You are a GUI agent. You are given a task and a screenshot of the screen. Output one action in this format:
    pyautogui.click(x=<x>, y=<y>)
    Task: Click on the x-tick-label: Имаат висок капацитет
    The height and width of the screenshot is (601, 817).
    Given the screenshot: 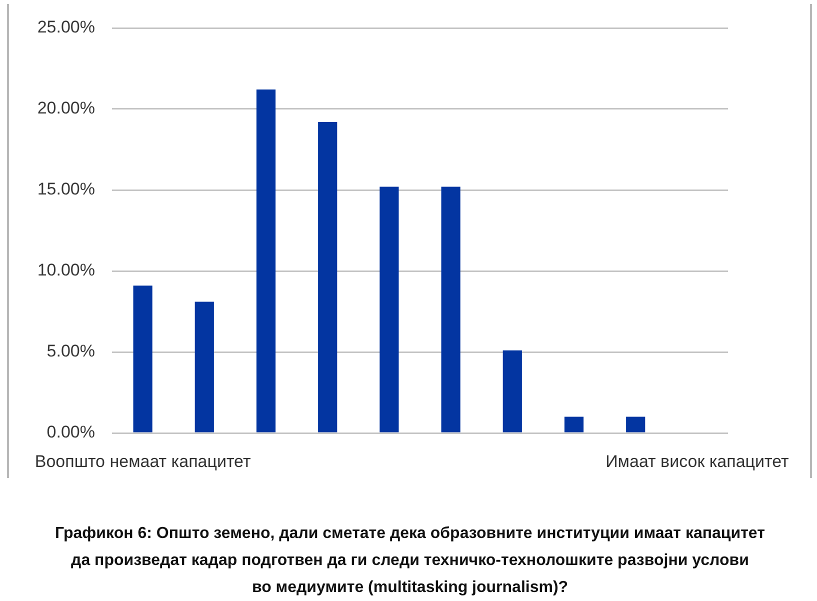 What is the action you would take?
    pyautogui.click(x=698, y=461)
    